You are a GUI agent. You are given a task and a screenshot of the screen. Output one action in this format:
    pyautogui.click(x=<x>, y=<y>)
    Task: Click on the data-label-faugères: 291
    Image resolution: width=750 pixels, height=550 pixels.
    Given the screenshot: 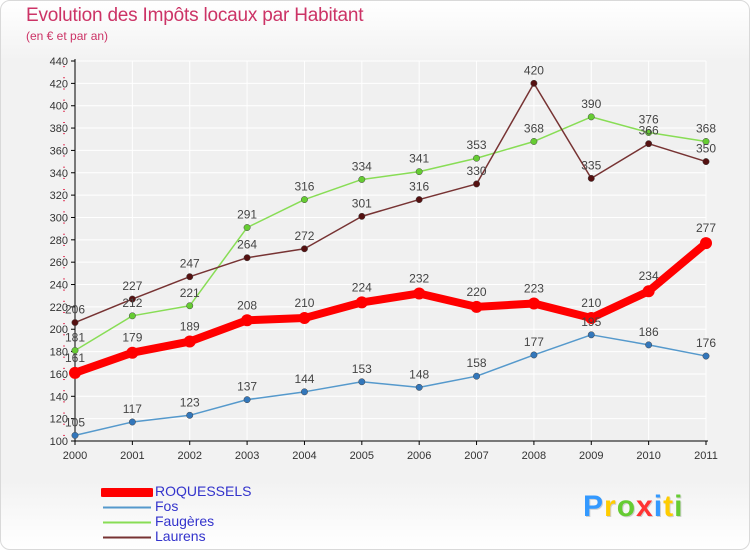 What is the action you would take?
    pyautogui.click(x=247, y=215)
    